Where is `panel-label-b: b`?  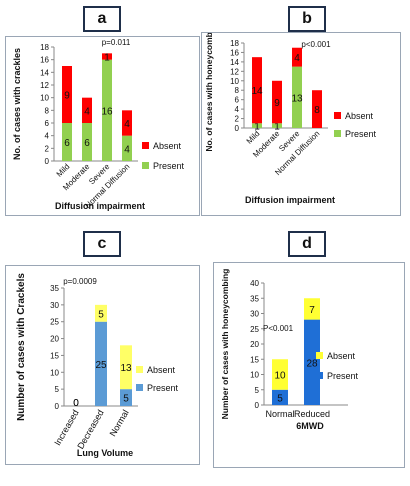 panel-label-b: b is located at coordinates (307, 19).